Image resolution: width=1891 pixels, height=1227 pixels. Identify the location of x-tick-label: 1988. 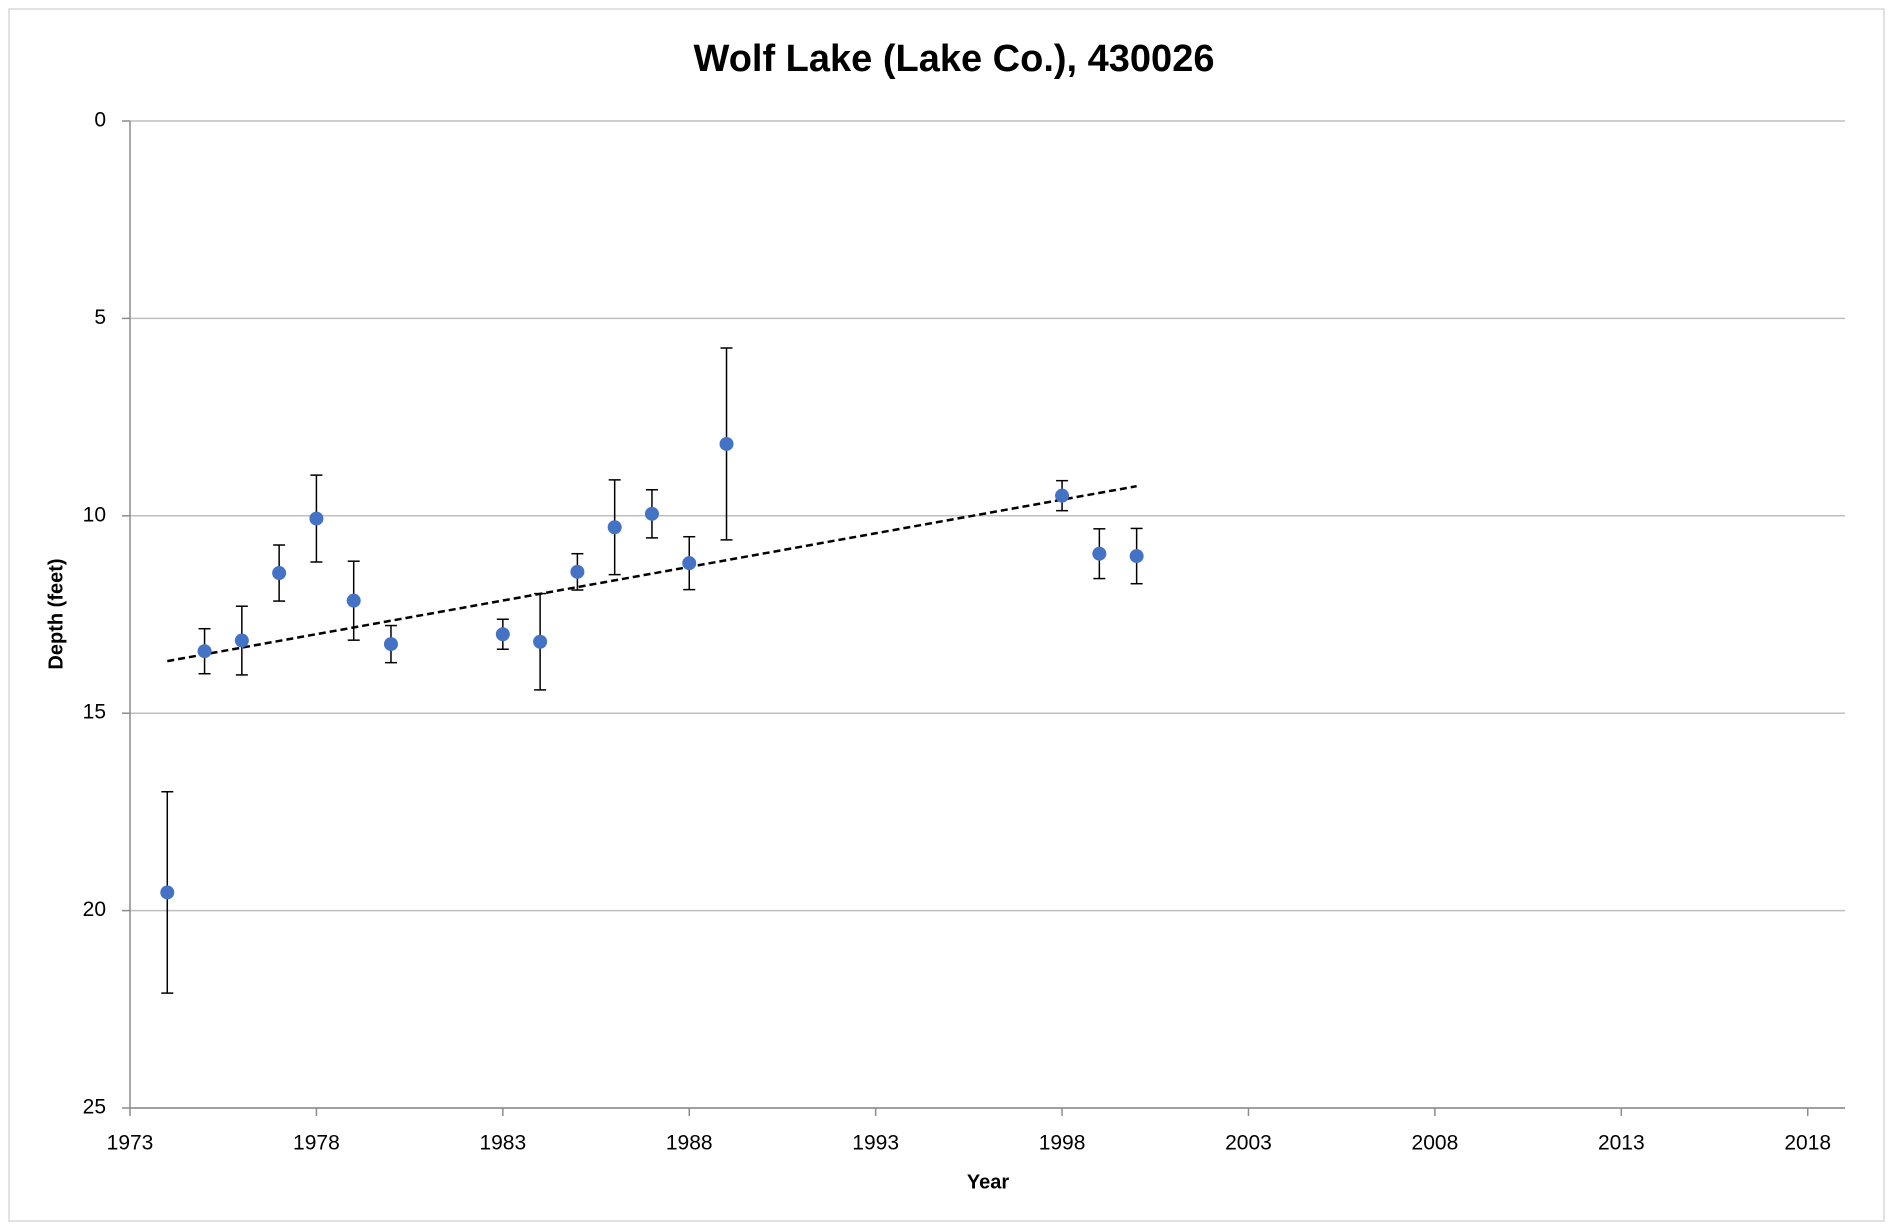
(689, 1143).